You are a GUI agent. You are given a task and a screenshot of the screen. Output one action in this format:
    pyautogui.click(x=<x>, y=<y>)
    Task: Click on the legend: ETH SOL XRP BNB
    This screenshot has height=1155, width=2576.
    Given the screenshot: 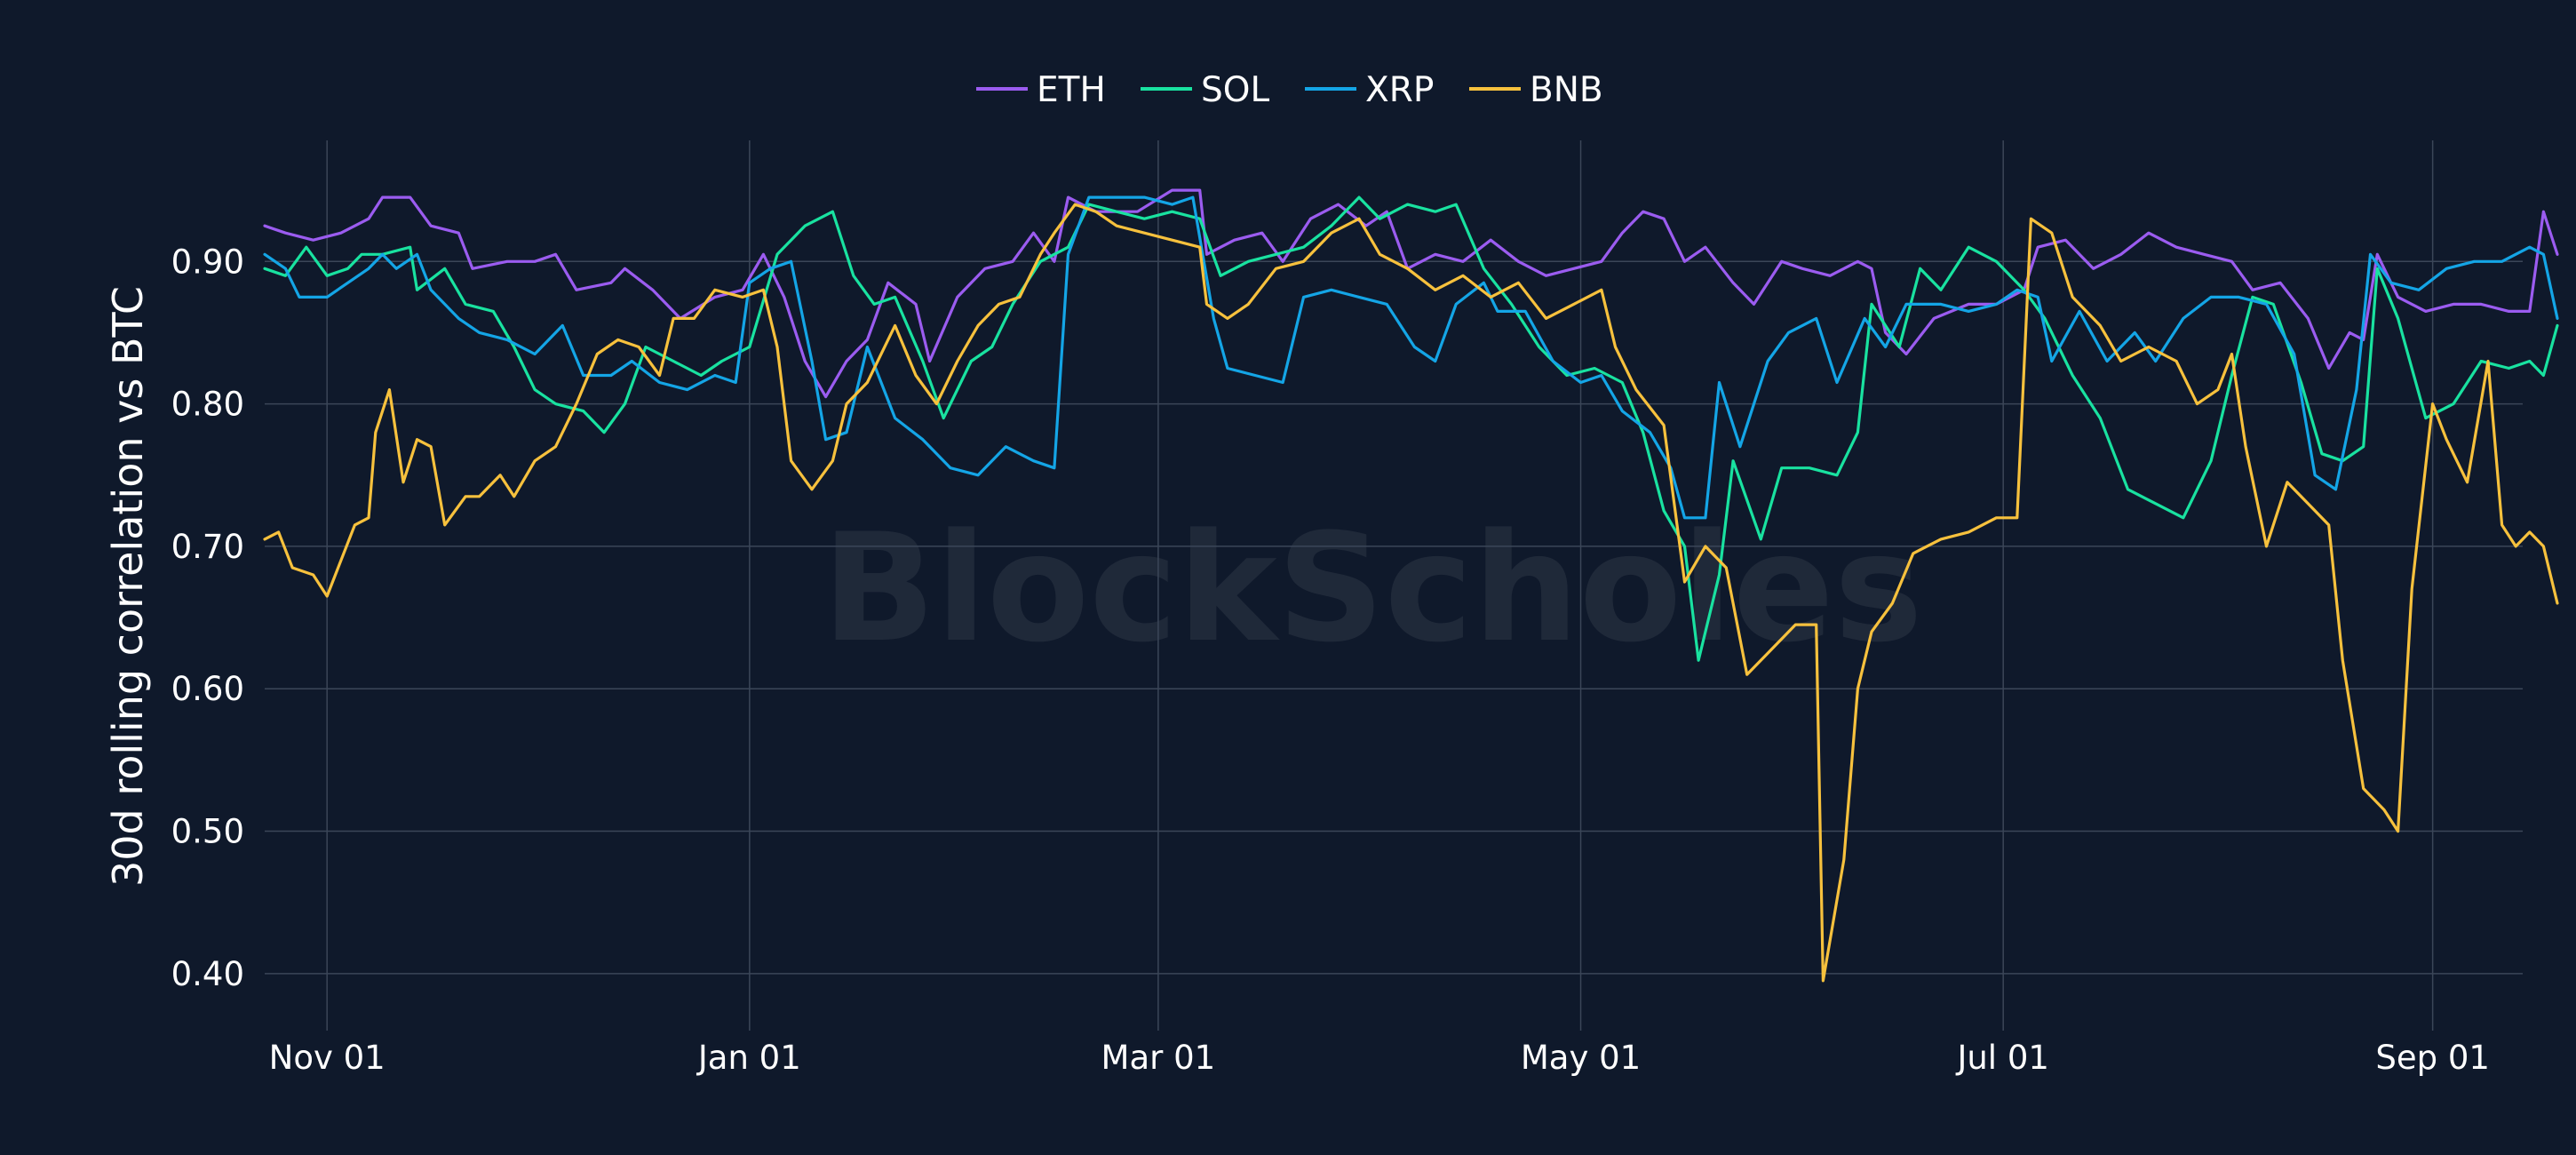 What is the action you would take?
    pyautogui.click(x=1289, y=90)
    